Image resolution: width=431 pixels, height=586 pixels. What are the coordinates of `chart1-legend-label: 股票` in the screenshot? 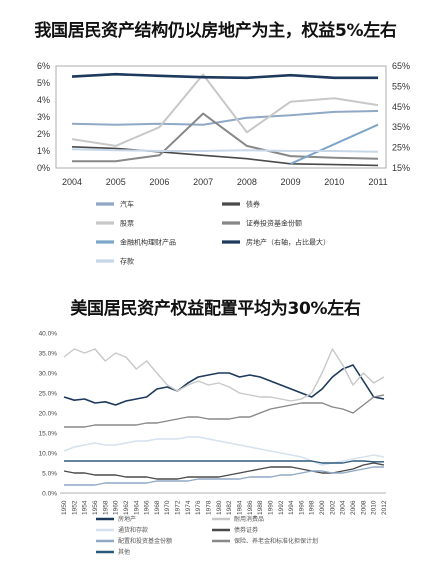 It's located at (127, 224).